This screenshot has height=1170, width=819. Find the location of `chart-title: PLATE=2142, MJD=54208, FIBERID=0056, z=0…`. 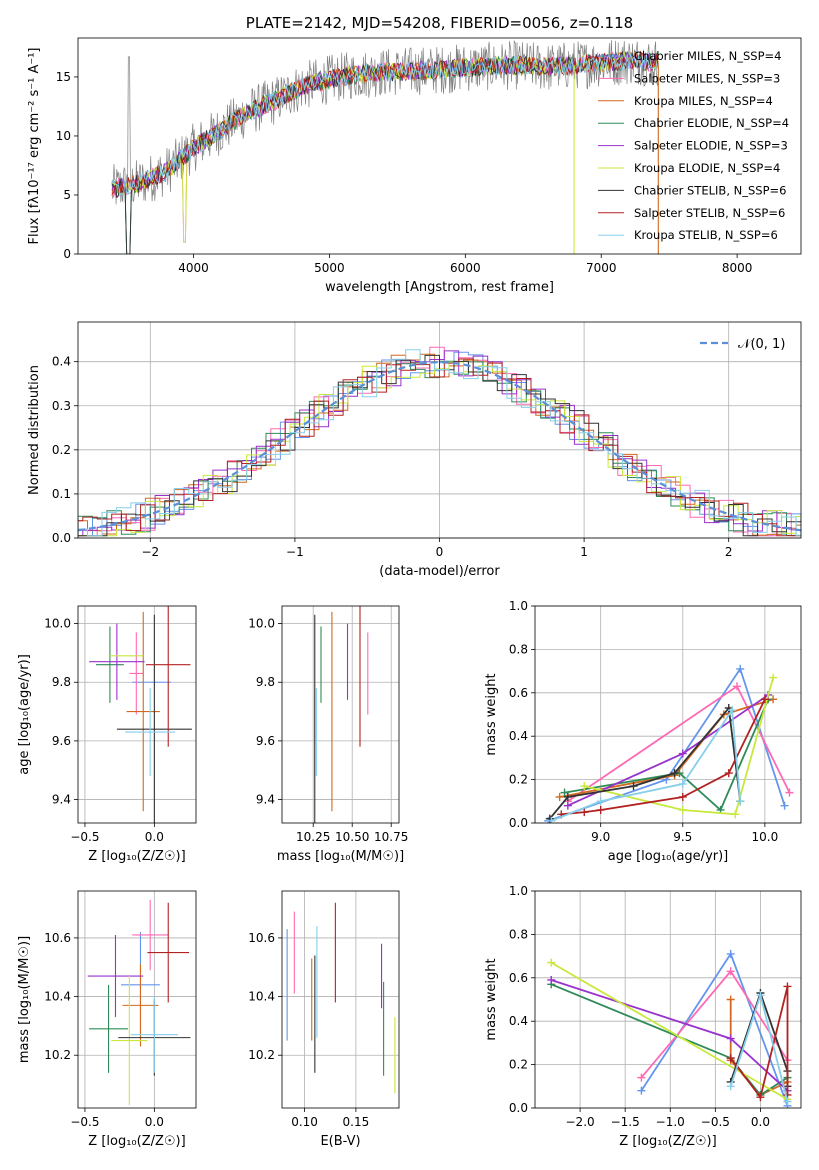

chart-title: PLATE=2142, MJD=54208, FIBERID=0056, z=0… is located at coordinates (439, 23).